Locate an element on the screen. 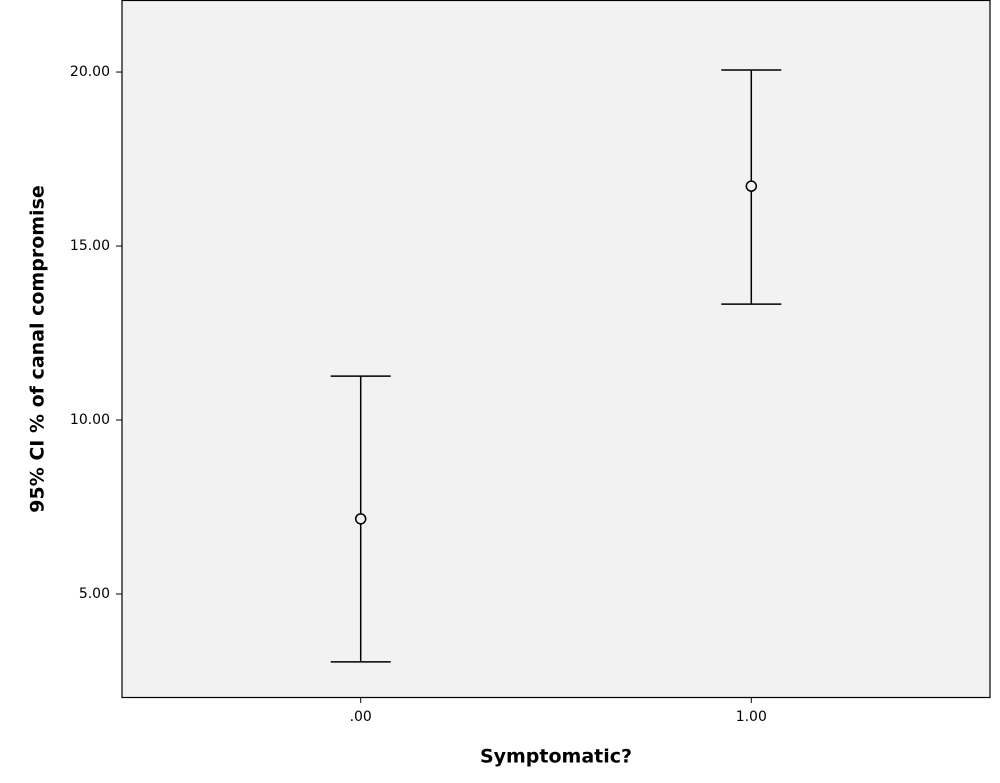  y-tick-label: 15.00 is located at coordinates (90, 246).